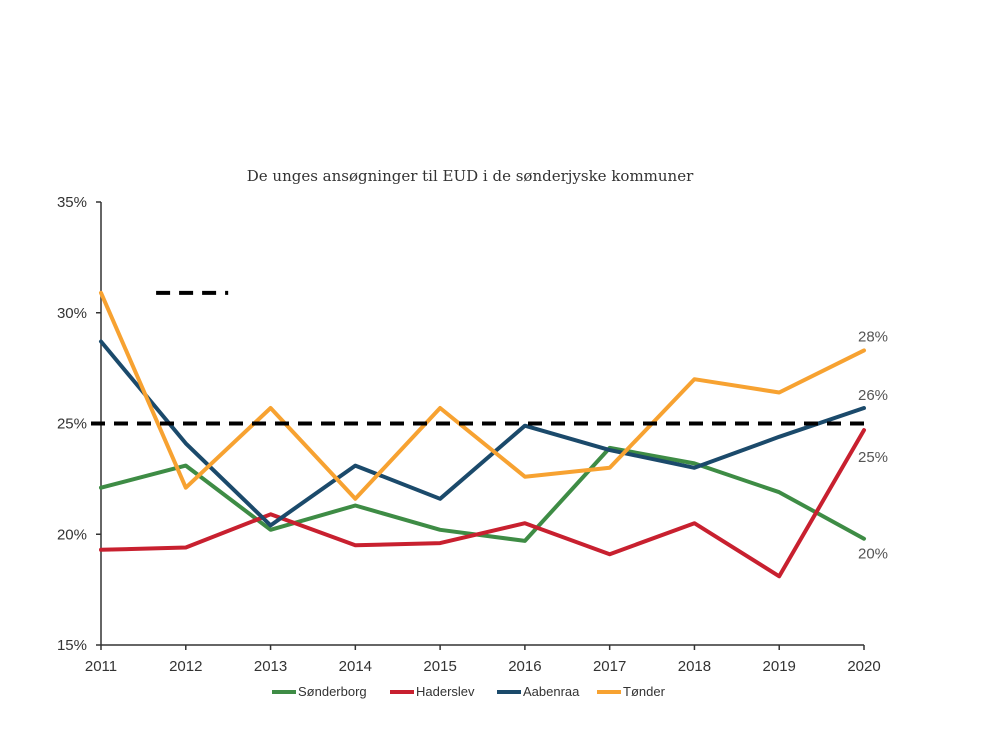  Describe the element at coordinates (873, 457) in the screenshot. I see `end-label-haderslev: 25%` at that location.